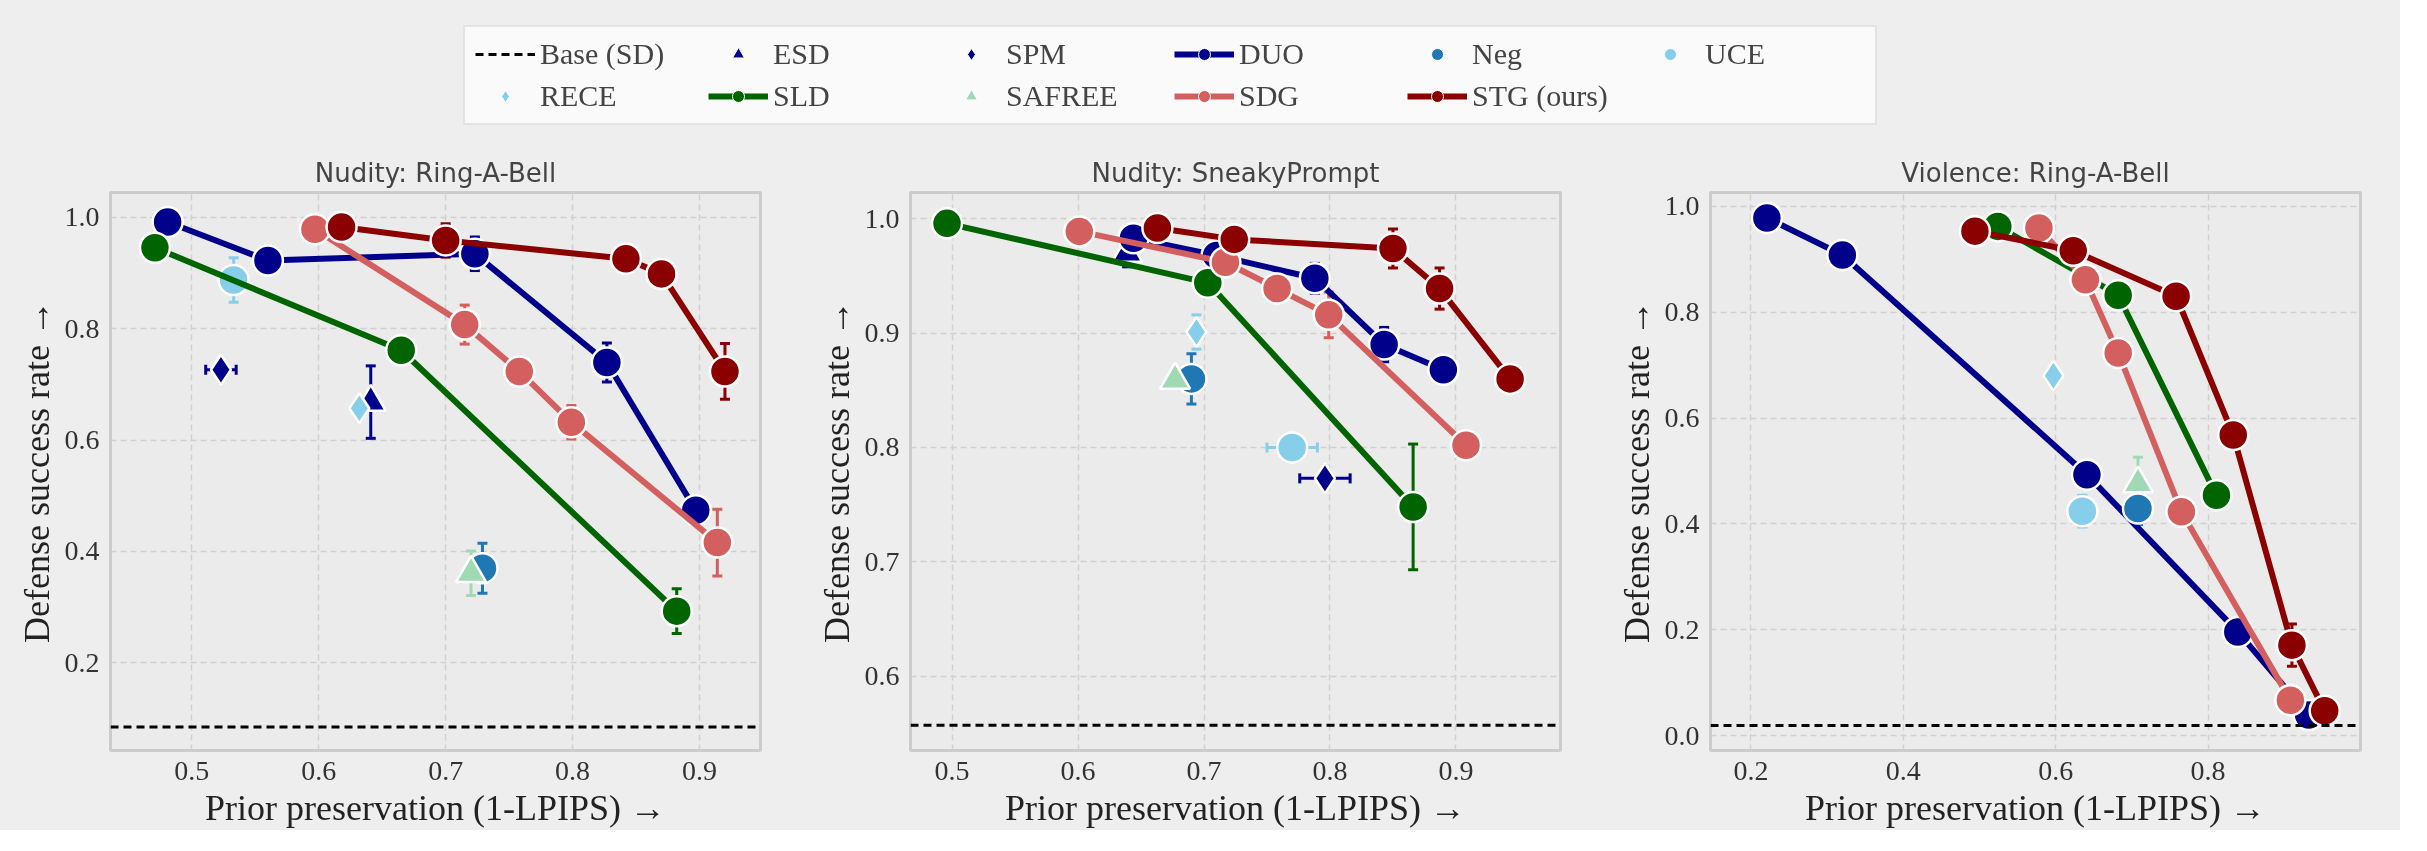 This screenshot has height=851, width=2427. What do you see at coordinates (1540, 96) in the screenshot?
I see `legend-label: STG (ours)` at bounding box center [1540, 96].